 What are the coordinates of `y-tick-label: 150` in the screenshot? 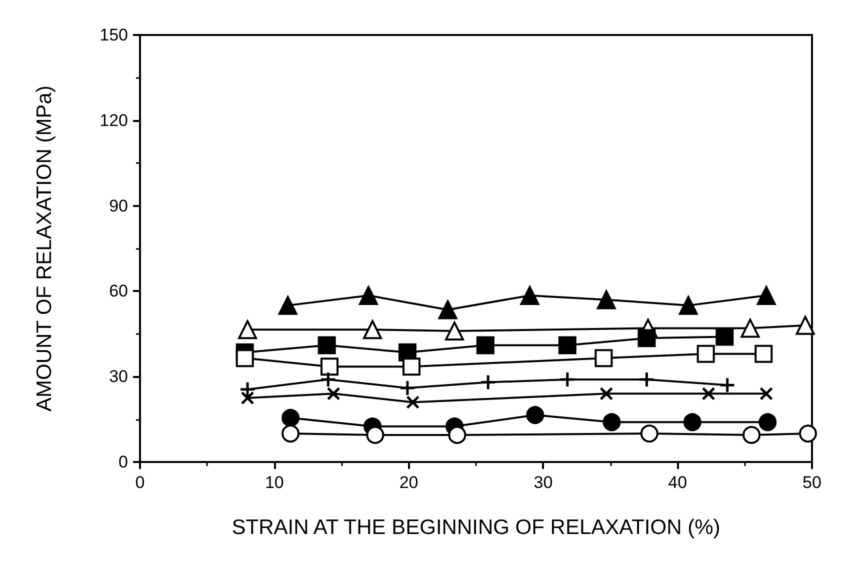 It's located at (114, 35).